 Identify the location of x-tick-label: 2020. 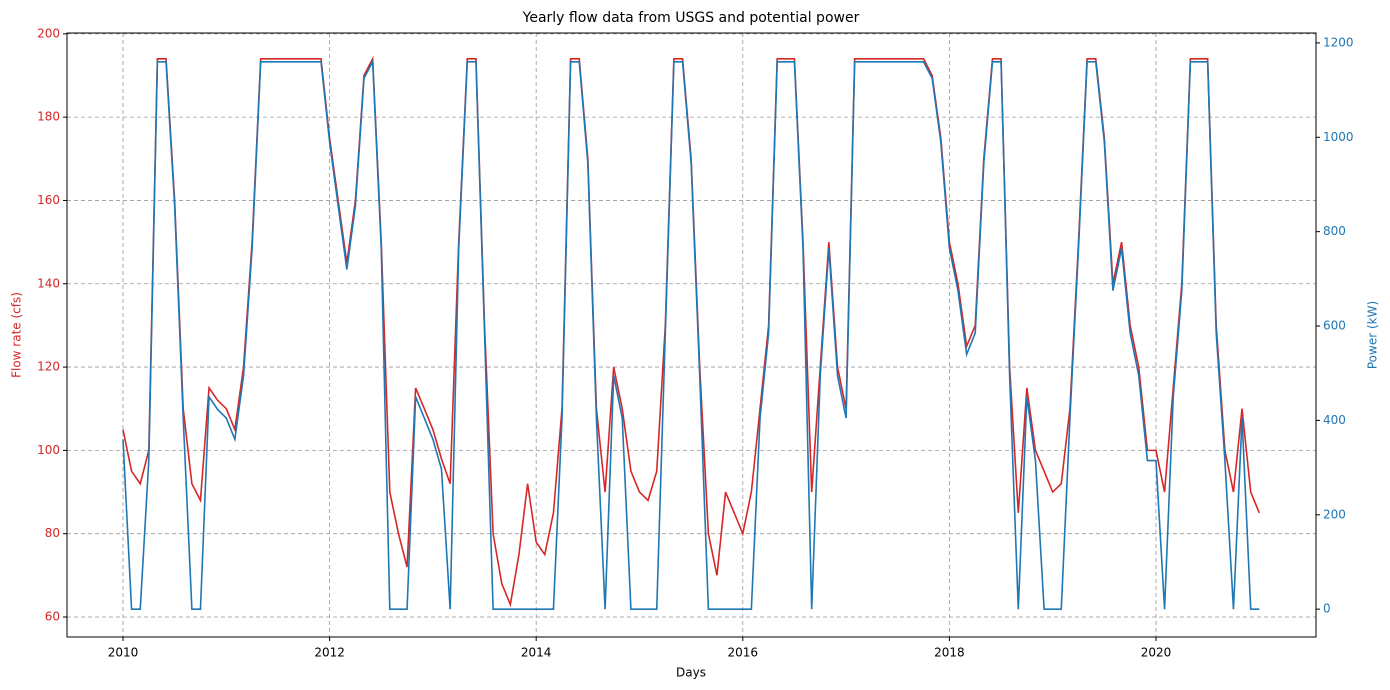
(1156, 653).